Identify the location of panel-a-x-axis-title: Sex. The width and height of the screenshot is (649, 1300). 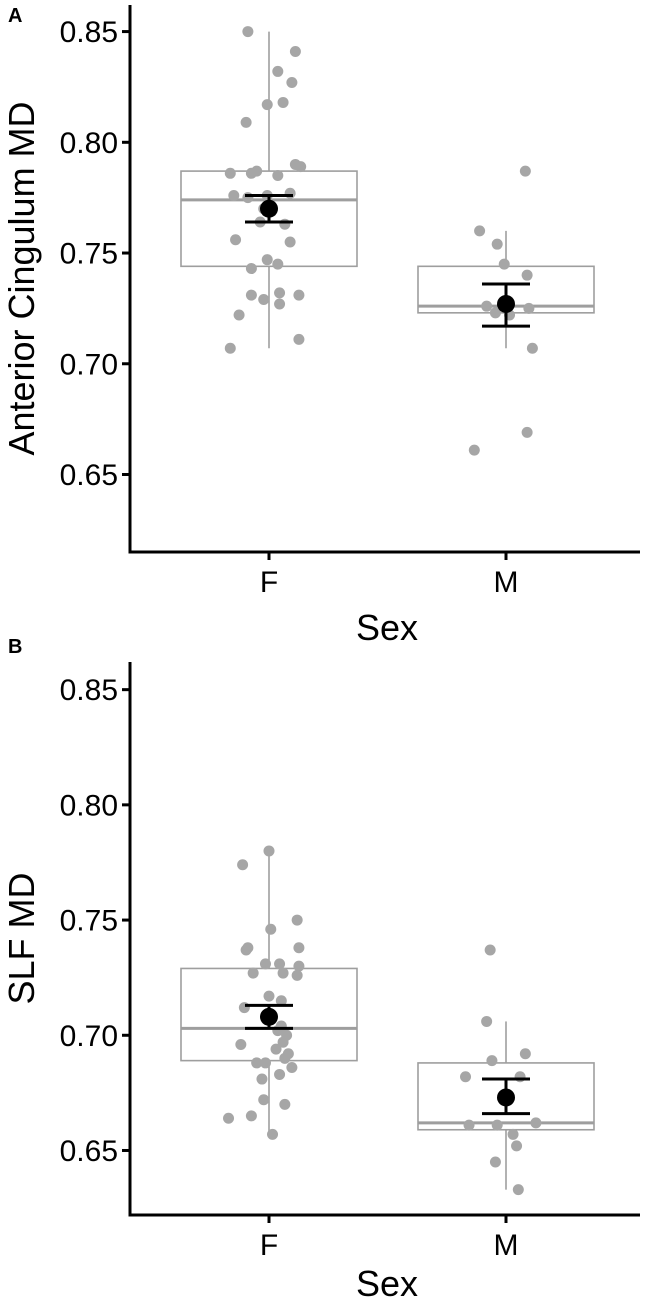
(387, 627).